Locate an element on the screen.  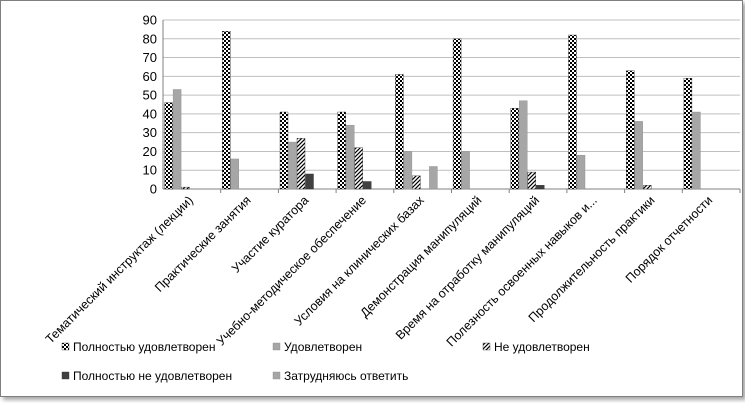
legend-label-5: Затрудняюсь ответить is located at coordinates (346, 376).